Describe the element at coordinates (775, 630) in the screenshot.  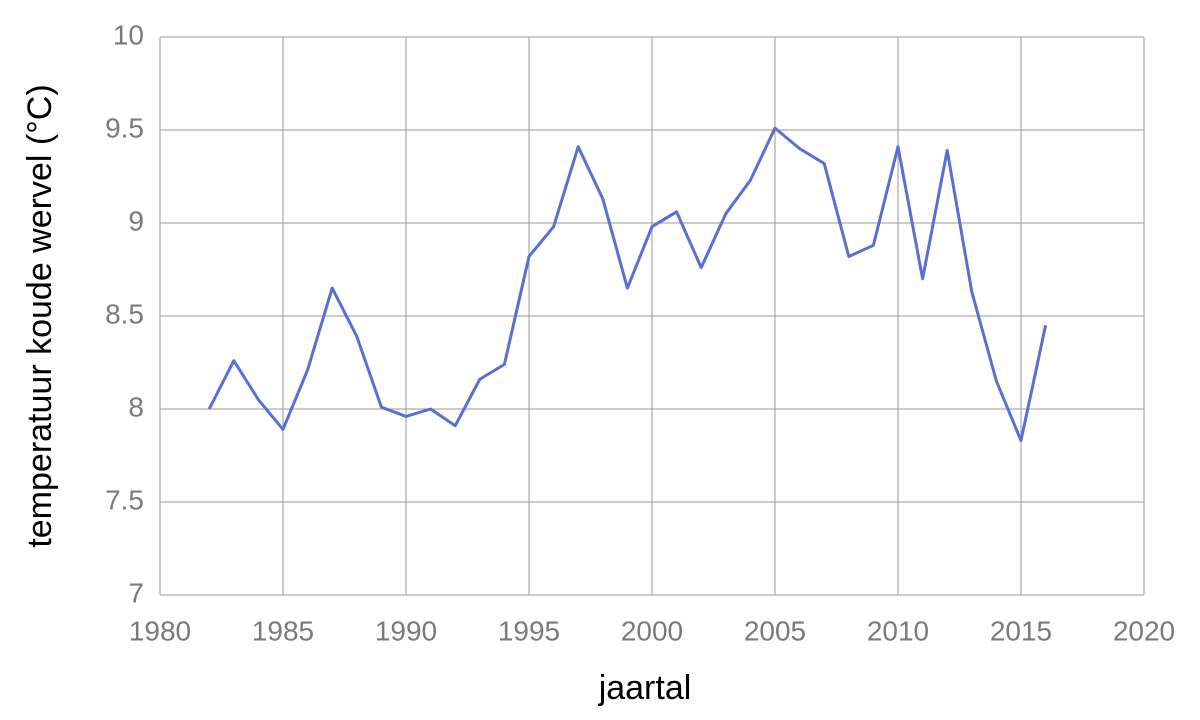
I see `x-tick-label: 2005` at that location.